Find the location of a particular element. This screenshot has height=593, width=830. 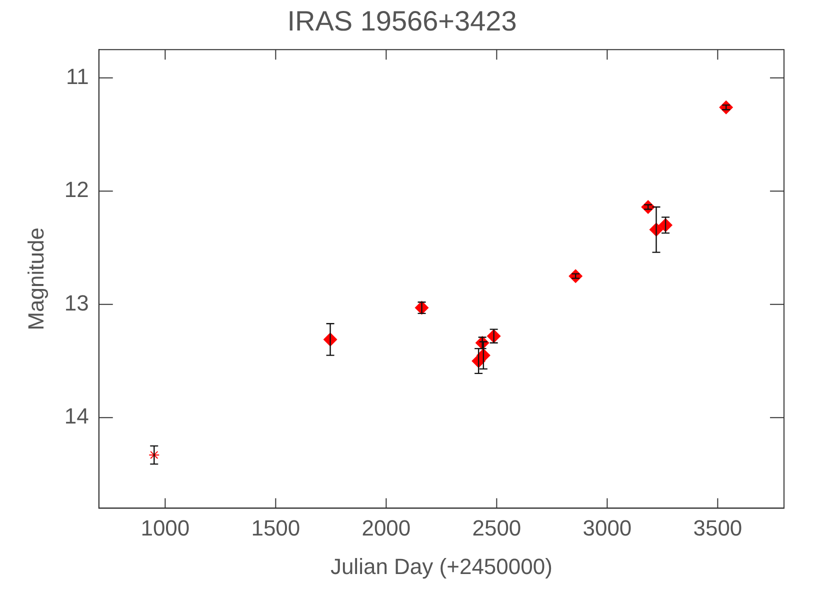

y-tick-label: 11 is located at coordinates (77, 76).